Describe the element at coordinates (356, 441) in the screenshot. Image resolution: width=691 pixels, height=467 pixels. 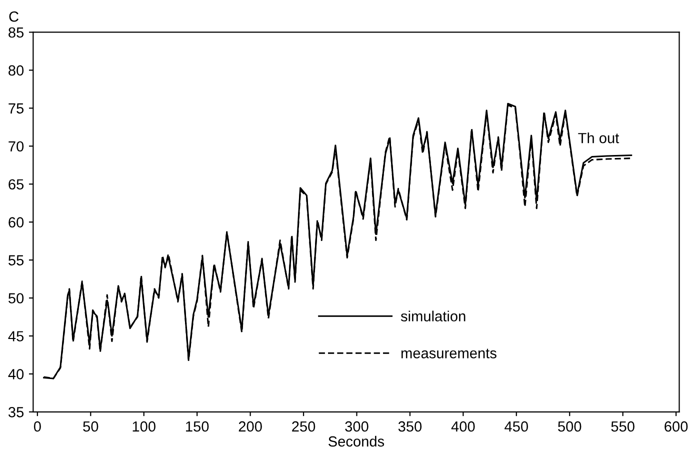
I see `x-axis-title: Seconds` at that location.